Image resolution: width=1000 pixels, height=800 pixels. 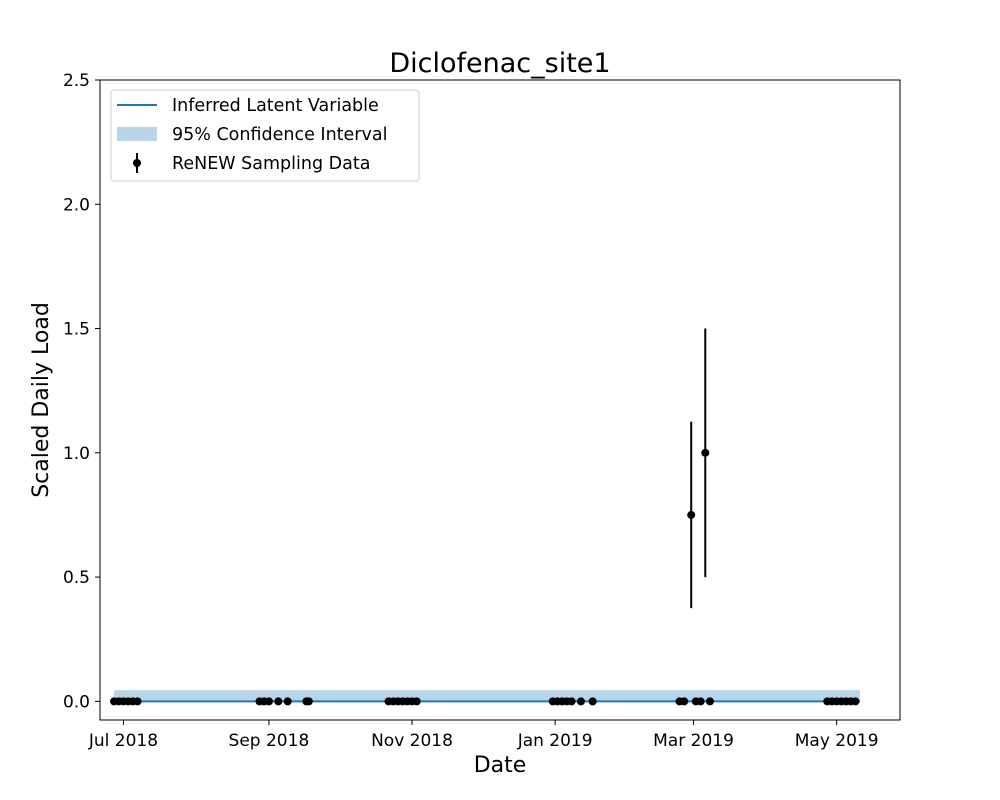 What do you see at coordinates (76, 578) in the screenshot?
I see `y-tick-label: 0.5` at bounding box center [76, 578].